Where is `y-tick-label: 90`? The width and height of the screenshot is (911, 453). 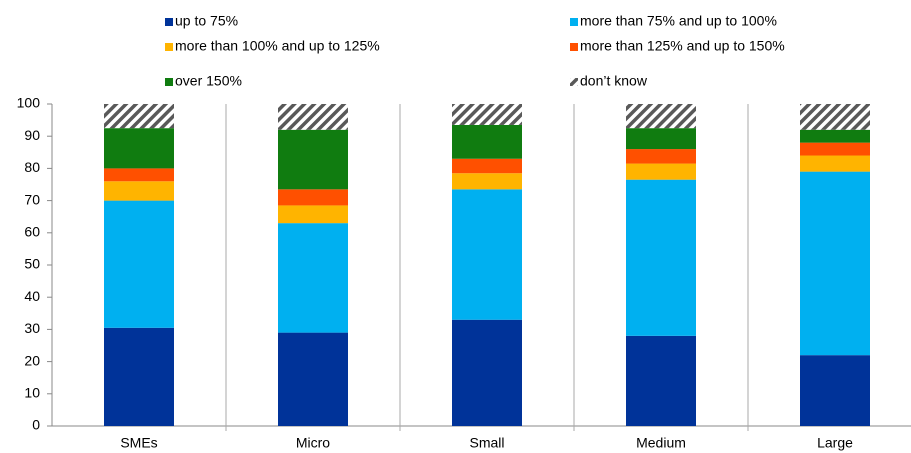 y-tick-label: 90 is located at coordinates (32, 135).